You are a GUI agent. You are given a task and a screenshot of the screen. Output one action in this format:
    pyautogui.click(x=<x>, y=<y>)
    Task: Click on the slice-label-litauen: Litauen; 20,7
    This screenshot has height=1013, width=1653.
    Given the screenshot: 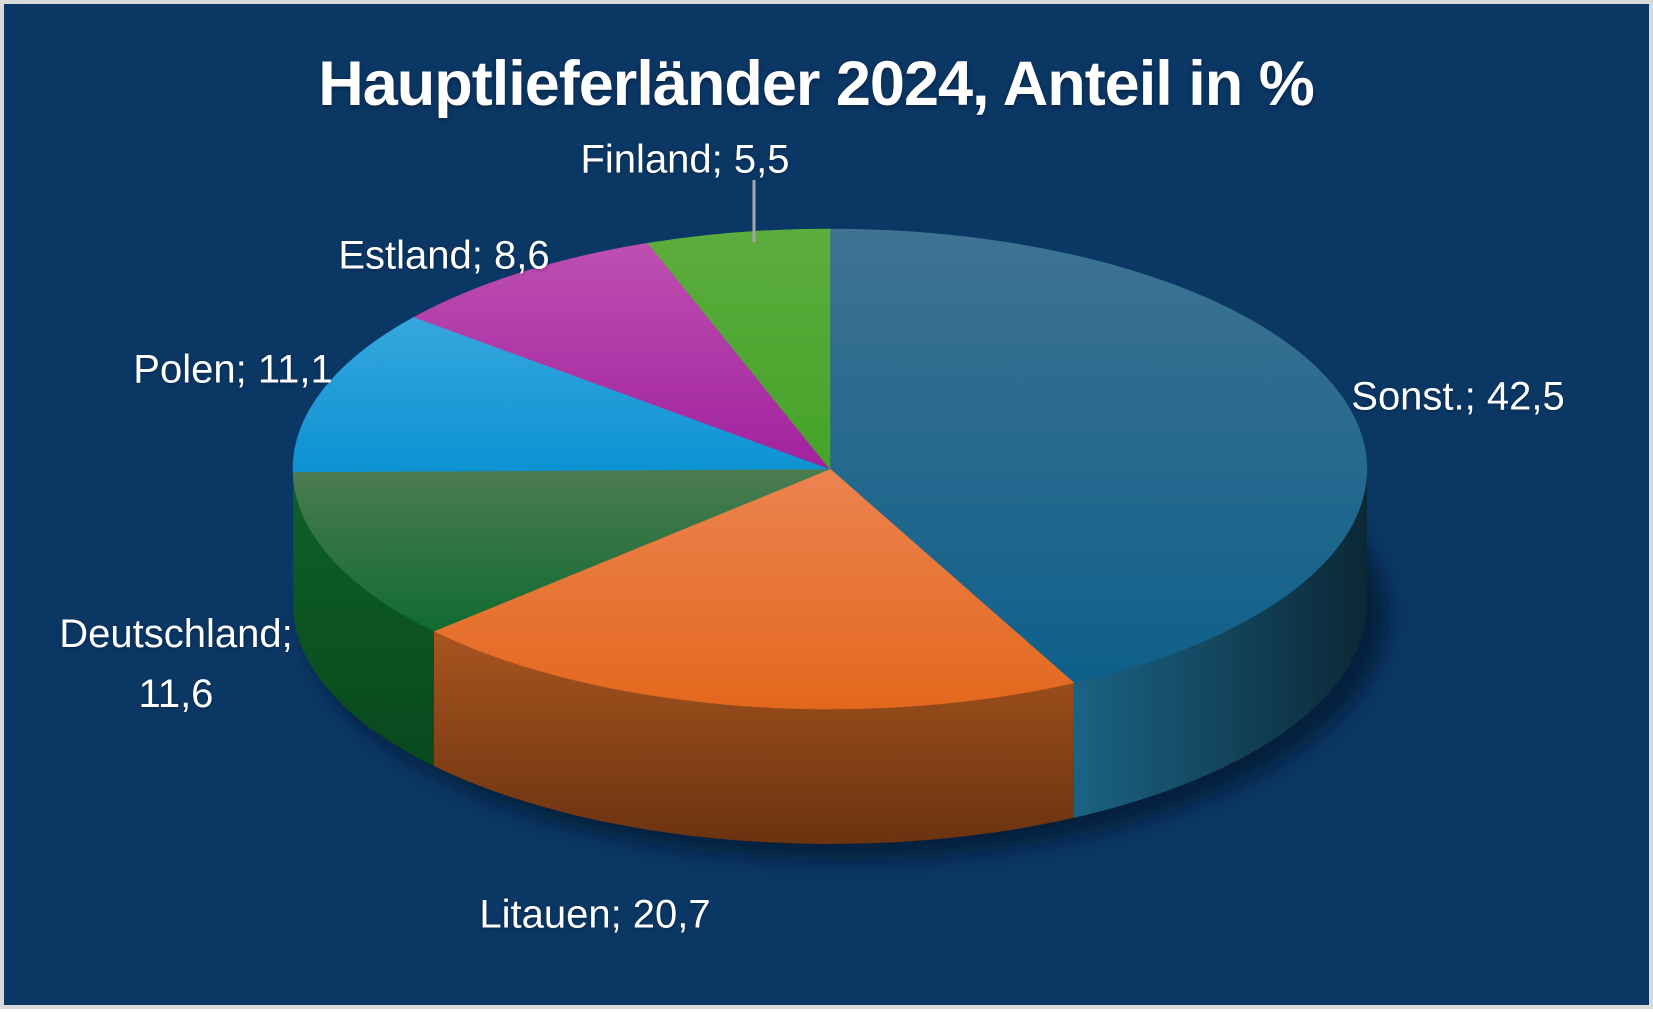 What is the action you would take?
    pyautogui.click(x=594, y=915)
    